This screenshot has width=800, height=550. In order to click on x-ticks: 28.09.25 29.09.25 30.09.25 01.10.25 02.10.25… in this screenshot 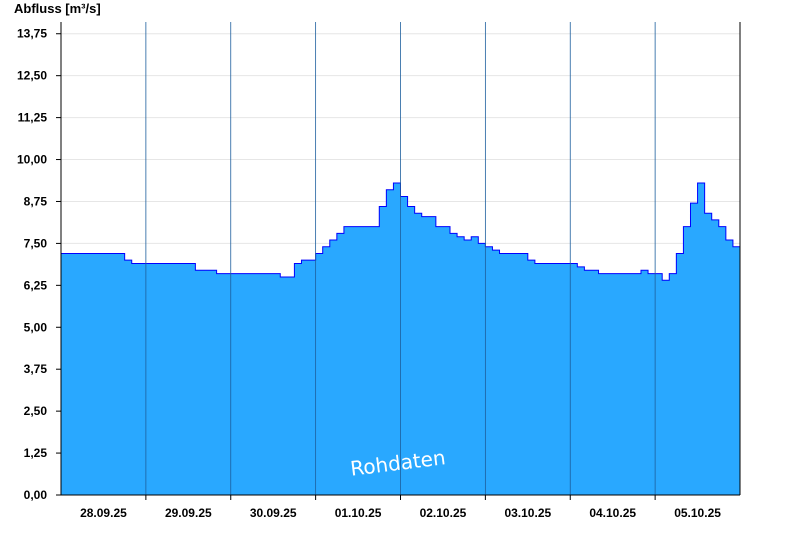, I will do `click(400, 507)`.